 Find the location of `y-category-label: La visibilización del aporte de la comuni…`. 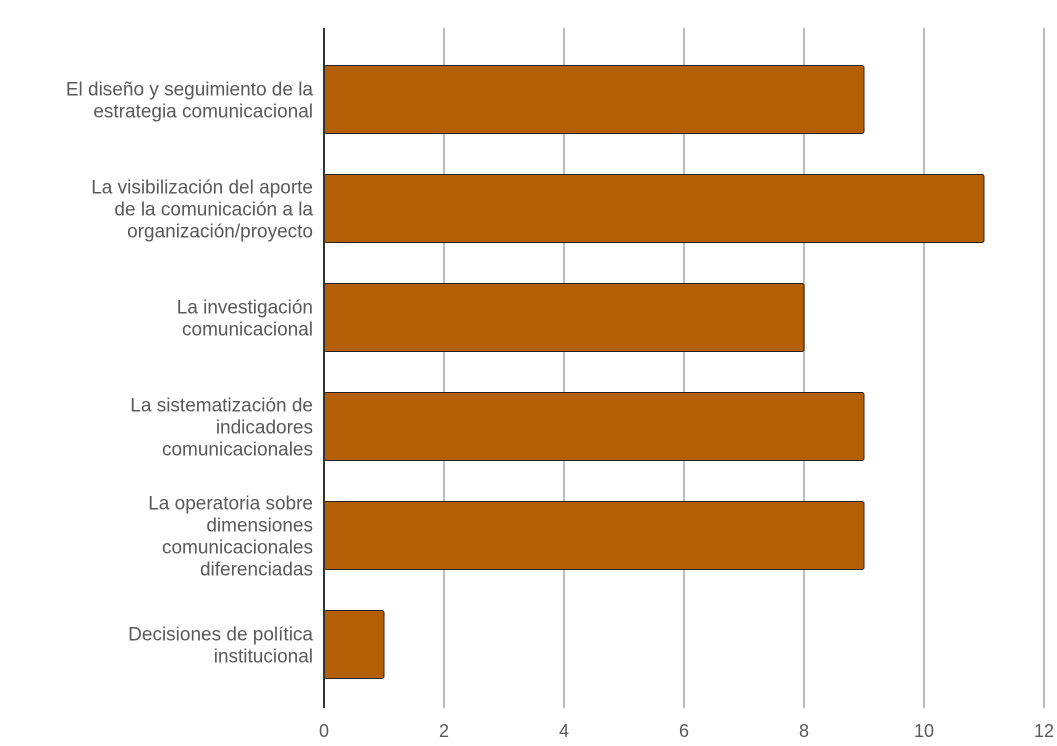

y-category-label: La visibilización del aporte de la comuni… is located at coordinates (202, 210).